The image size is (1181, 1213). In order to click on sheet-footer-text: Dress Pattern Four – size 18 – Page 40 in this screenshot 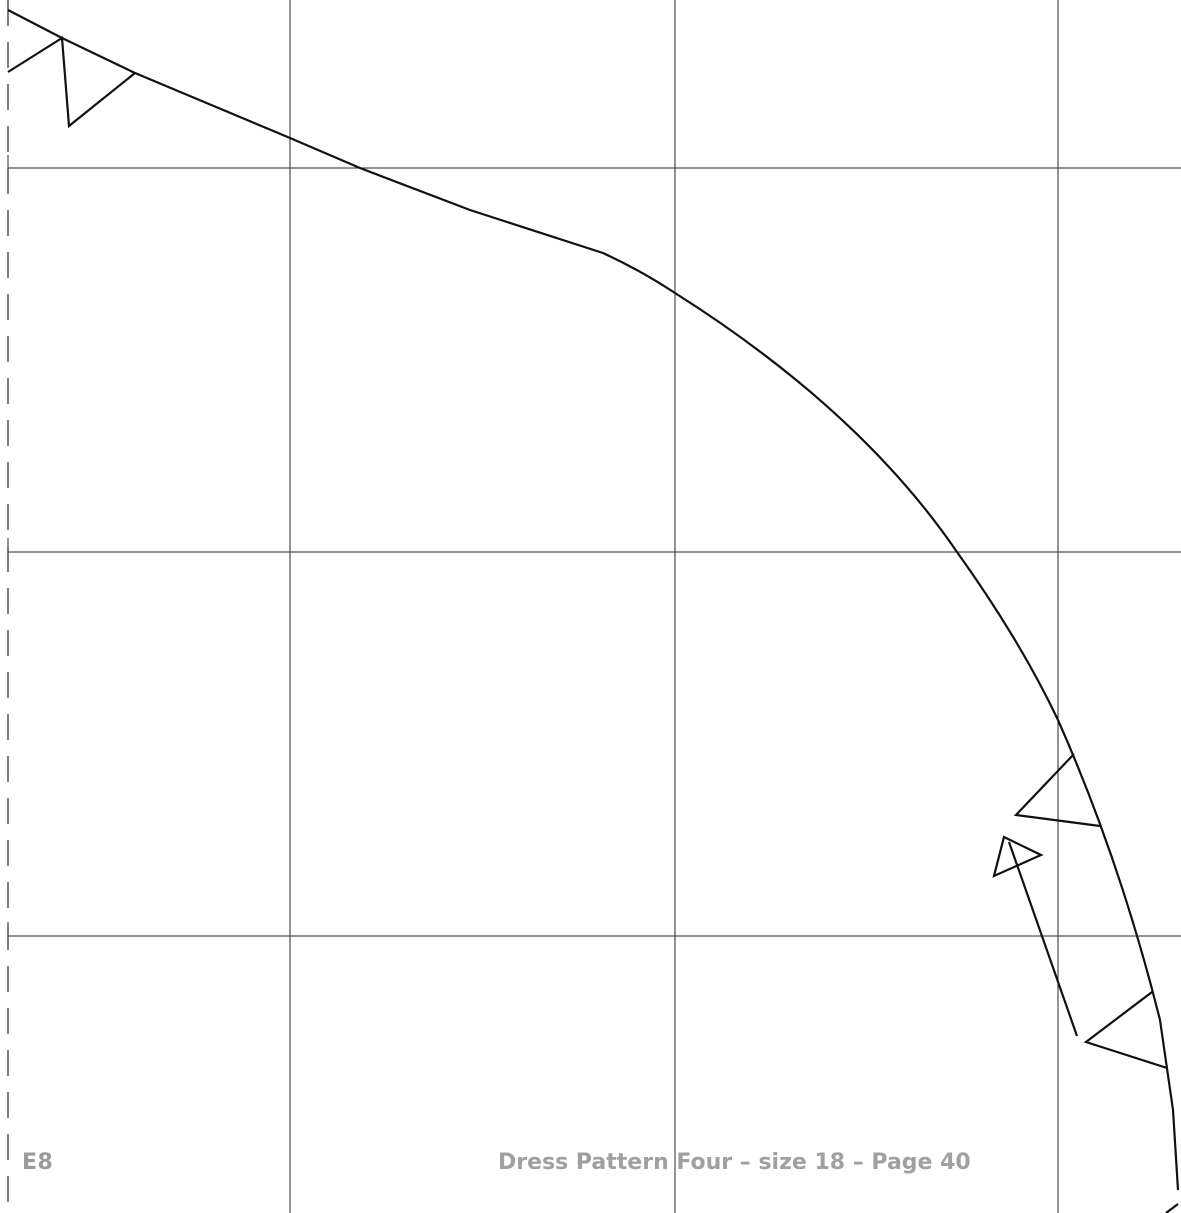, I will do `click(734, 1162)`.